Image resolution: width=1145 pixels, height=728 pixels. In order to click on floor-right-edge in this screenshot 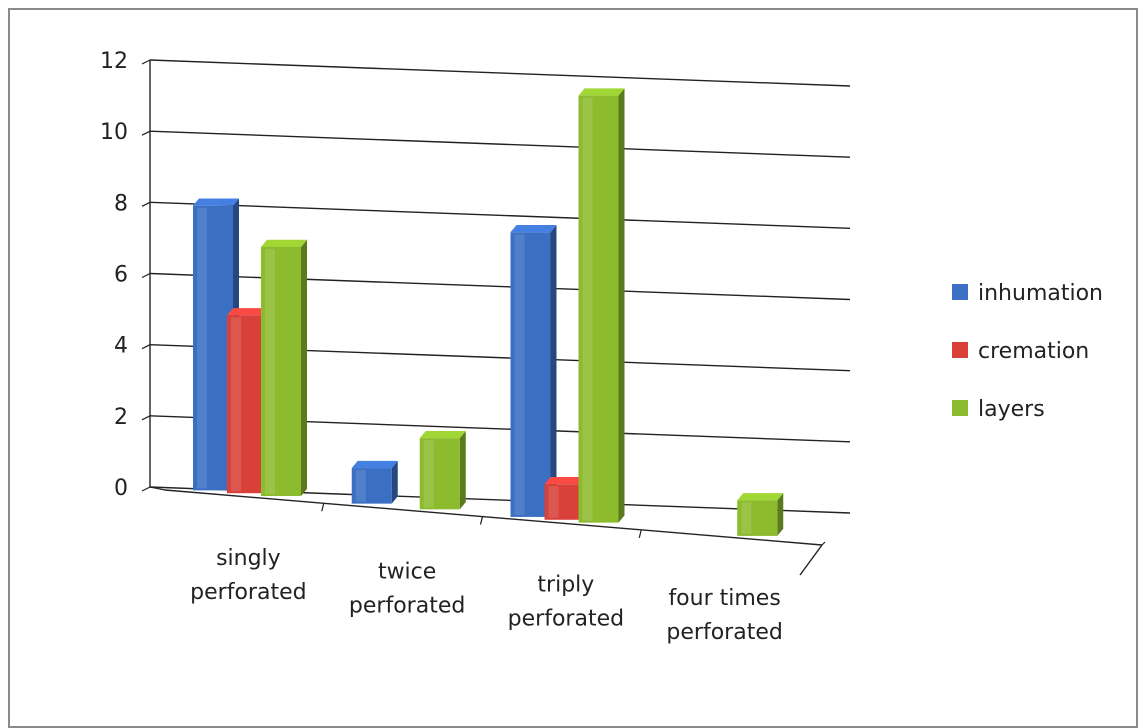, I will do `click(823, 543)`.